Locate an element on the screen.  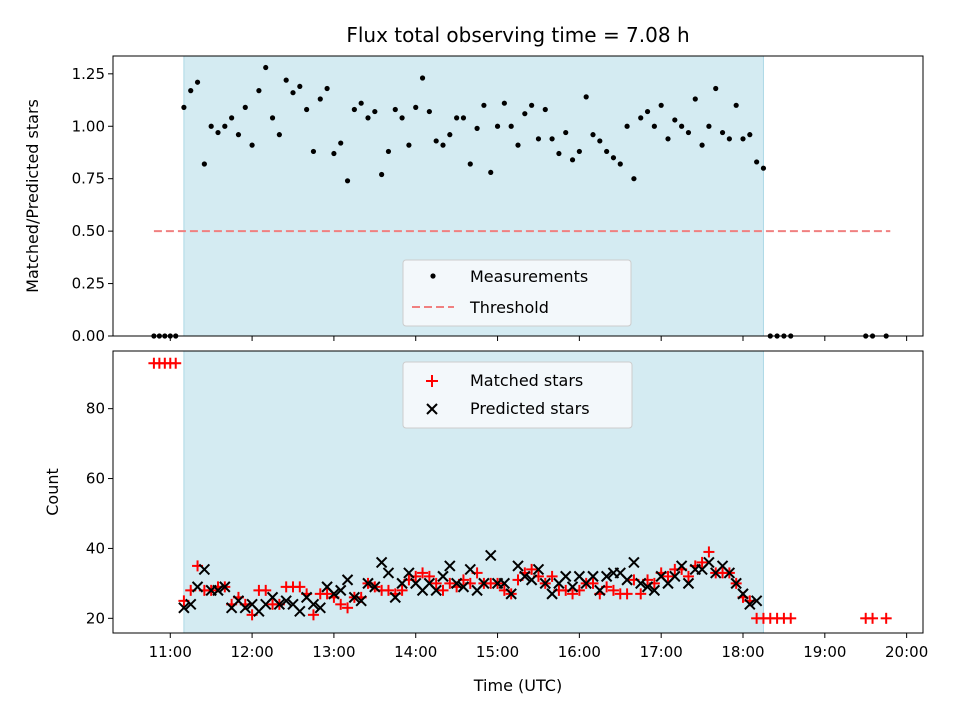
legend-predicted-marker is located at coordinates (432, 409).